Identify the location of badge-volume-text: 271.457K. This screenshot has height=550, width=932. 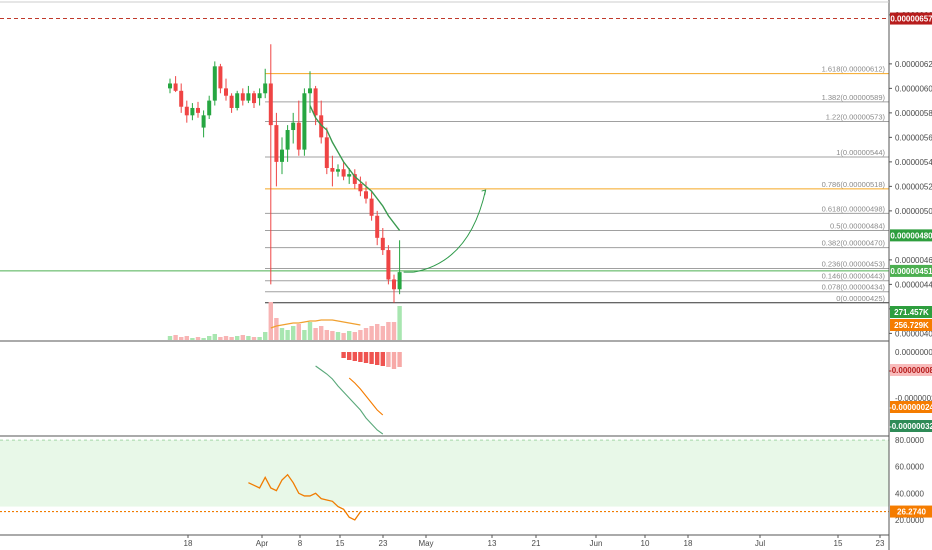
(911, 312).